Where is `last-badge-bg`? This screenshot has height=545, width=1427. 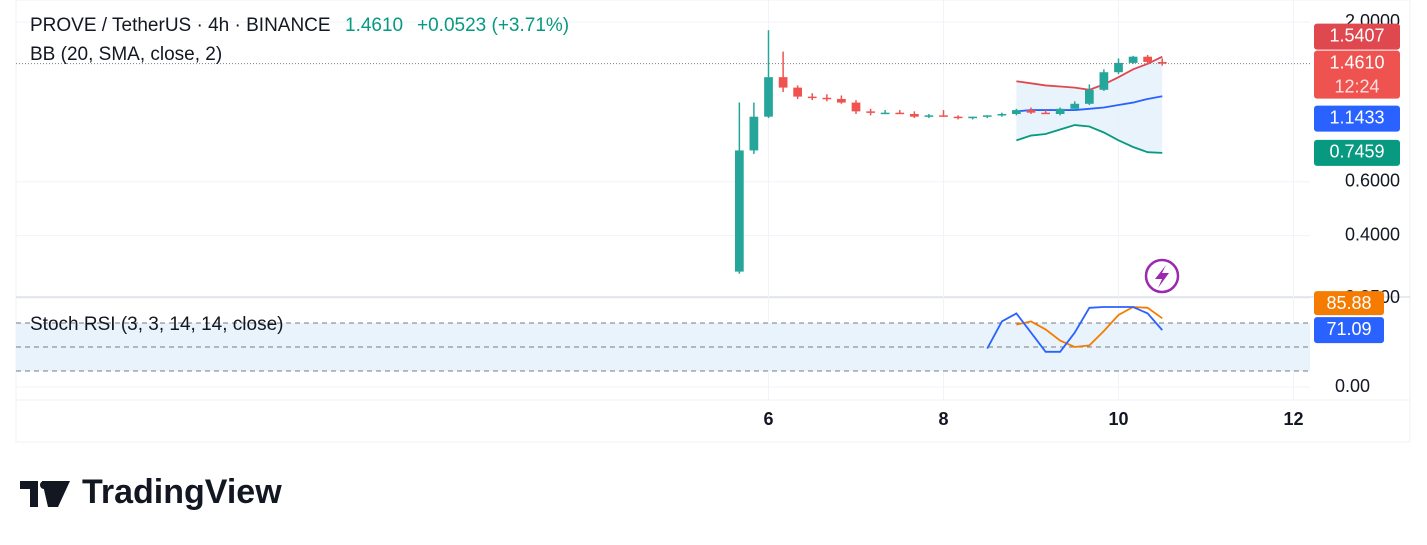 last-badge-bg is located at coordinates (1357, 74).